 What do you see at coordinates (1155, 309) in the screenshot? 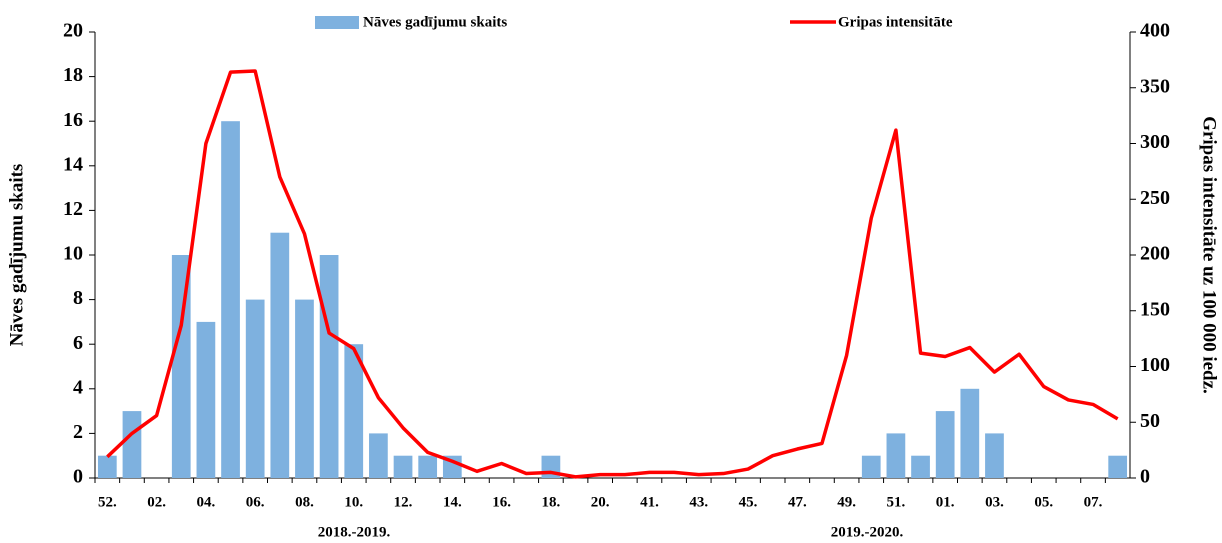
I see `y2-tick-label: 150` at bounding box center [1155, 309].